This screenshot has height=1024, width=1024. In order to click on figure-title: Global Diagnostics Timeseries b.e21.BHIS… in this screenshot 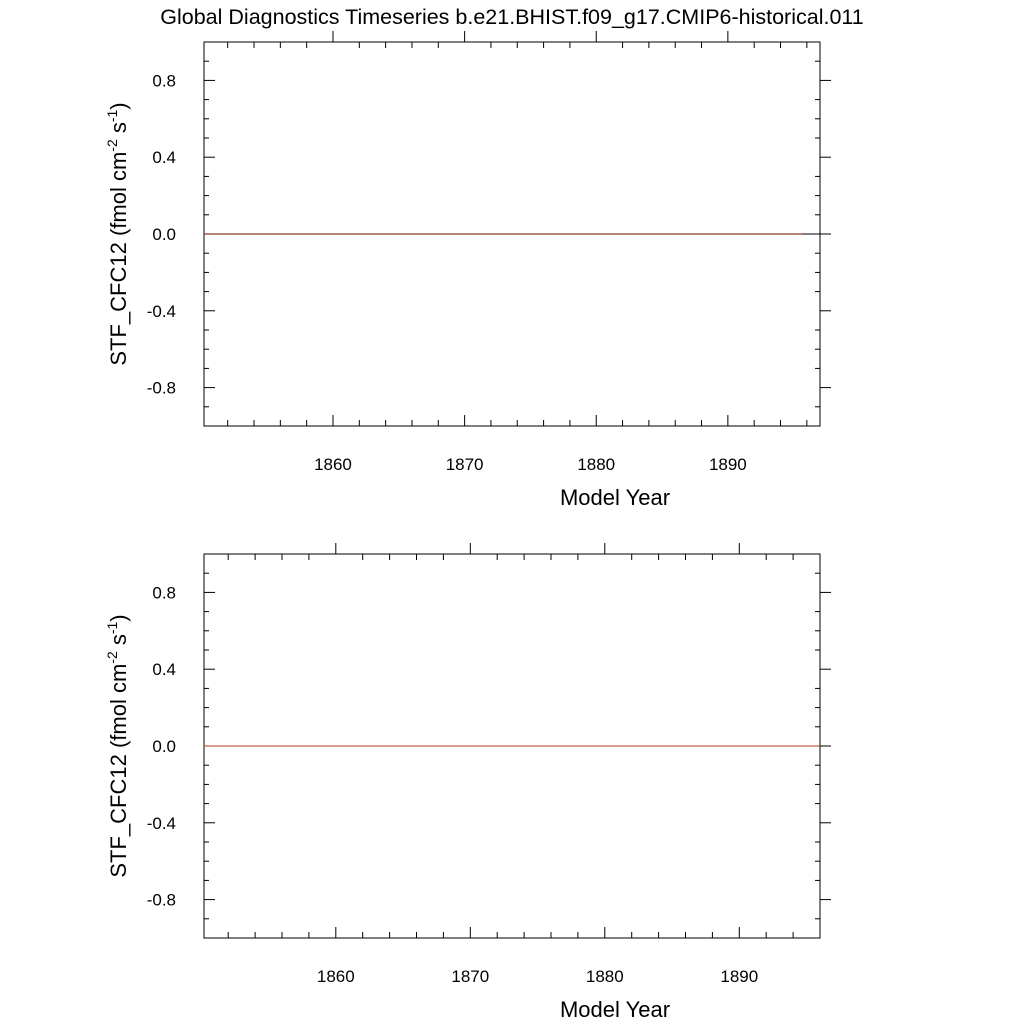, I will do `click(511, 17)`.